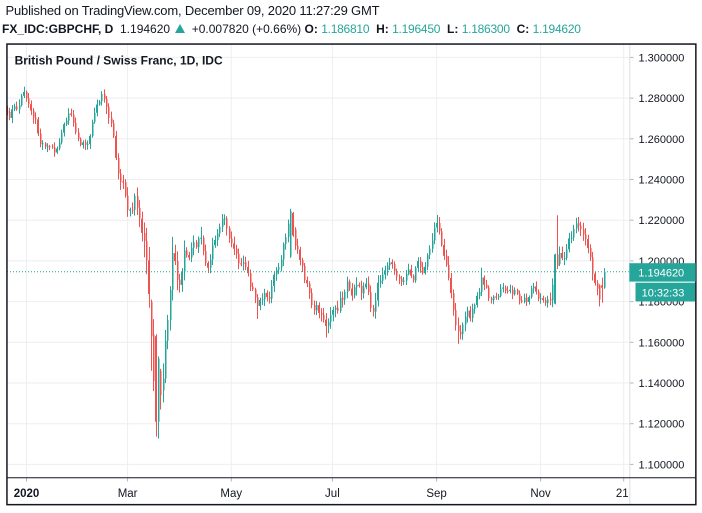 The image size is (702, 513). What do you see at coordinates (662, 384) in the screenshot?
I see `svg-text: 1.140000` at bounding box center [662, 384].